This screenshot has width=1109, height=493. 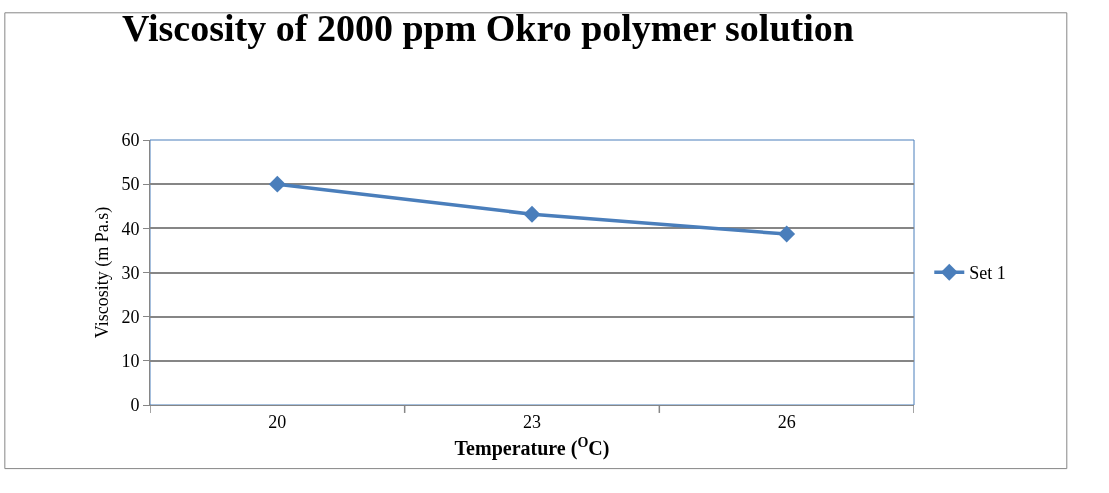 I want to click on y-tick-label: 60, so click(x=130, y=140).